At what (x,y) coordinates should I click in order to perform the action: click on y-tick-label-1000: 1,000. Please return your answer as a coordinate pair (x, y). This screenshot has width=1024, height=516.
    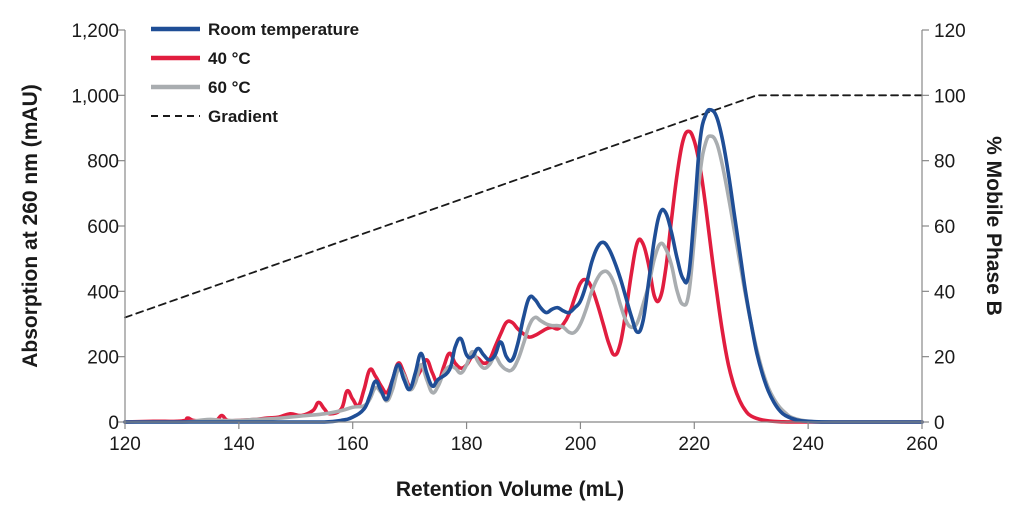
    Looking at the image, I should click on (95, 96).